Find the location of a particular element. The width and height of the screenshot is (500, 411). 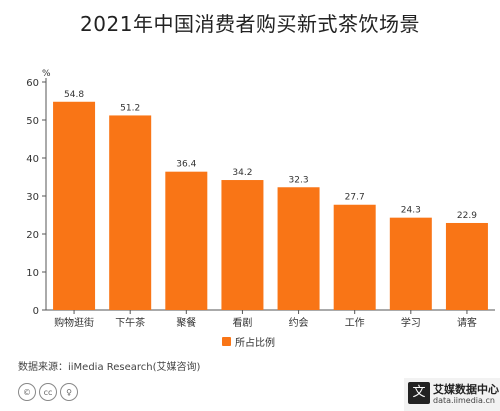

brand-name: 艾媒数据中心 is located at coordinates (466, 389).